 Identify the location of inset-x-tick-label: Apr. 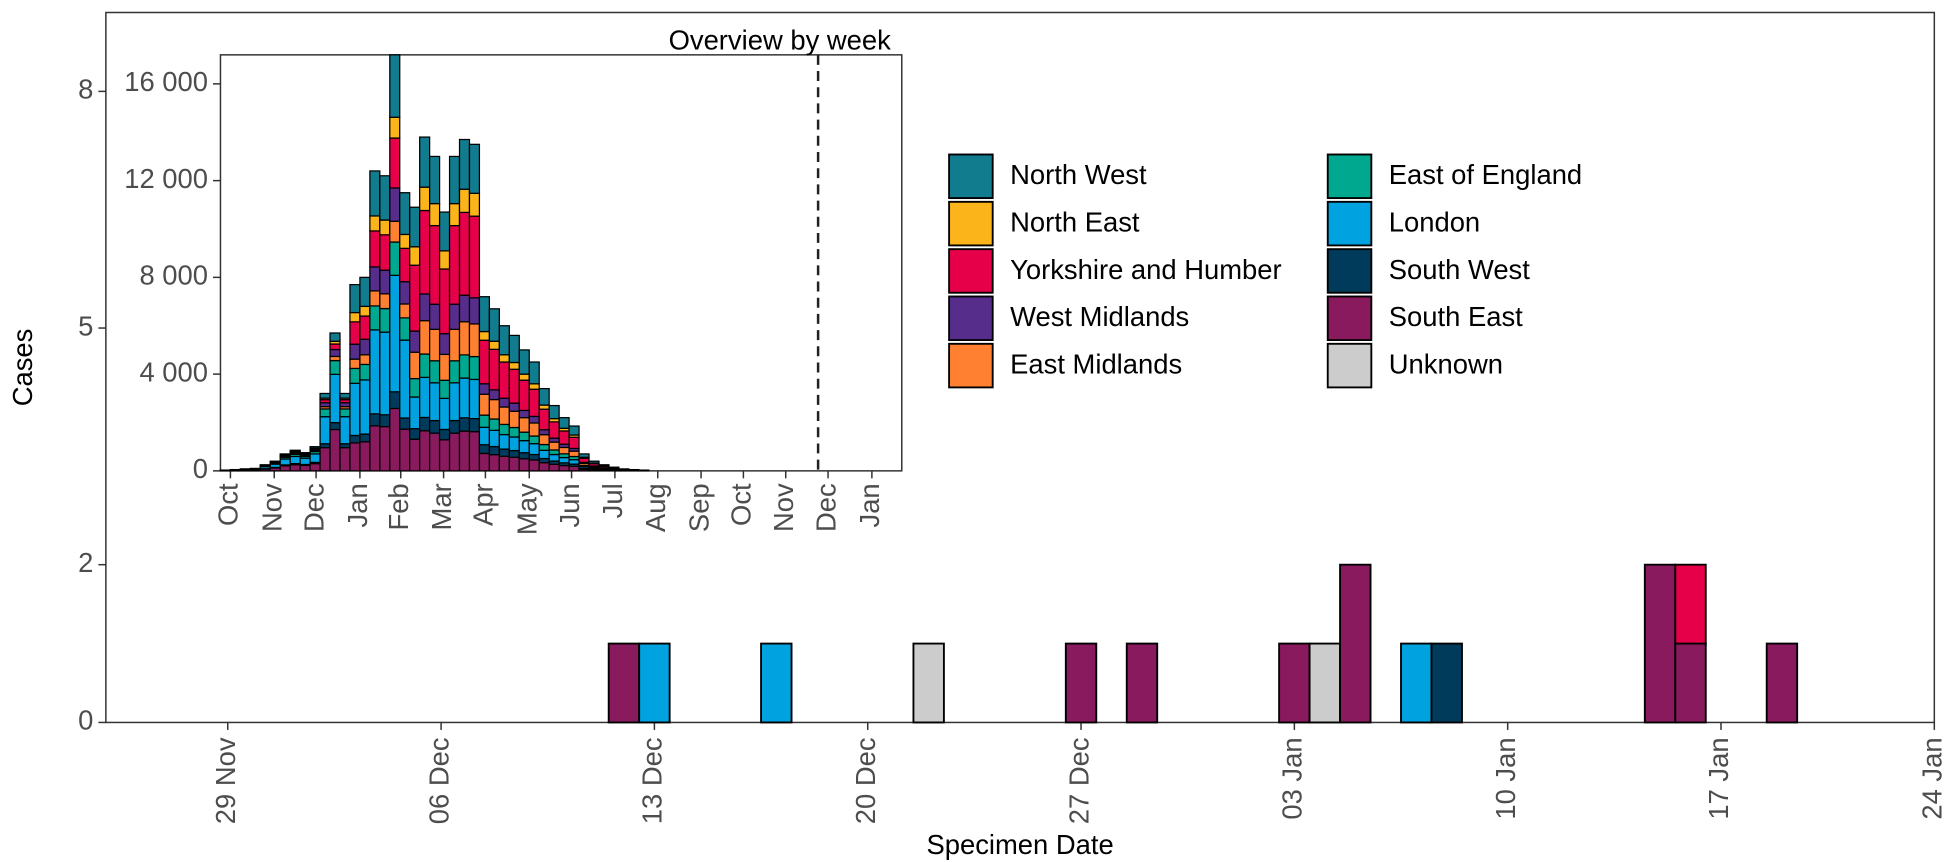
(483, 504).